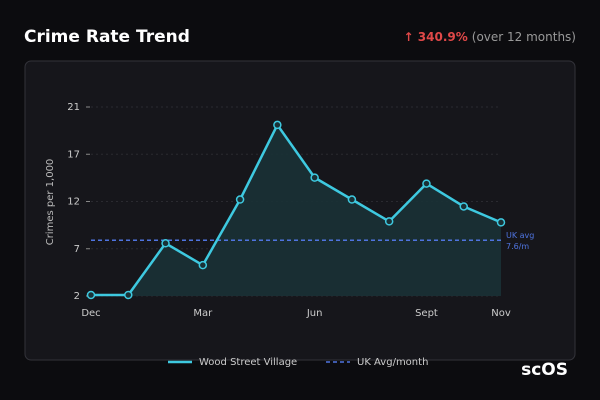  What do you see at coordinates (203, 313) in the screenshot?
I see `x-tick-label: Mar` at bounding box center [203, 313].